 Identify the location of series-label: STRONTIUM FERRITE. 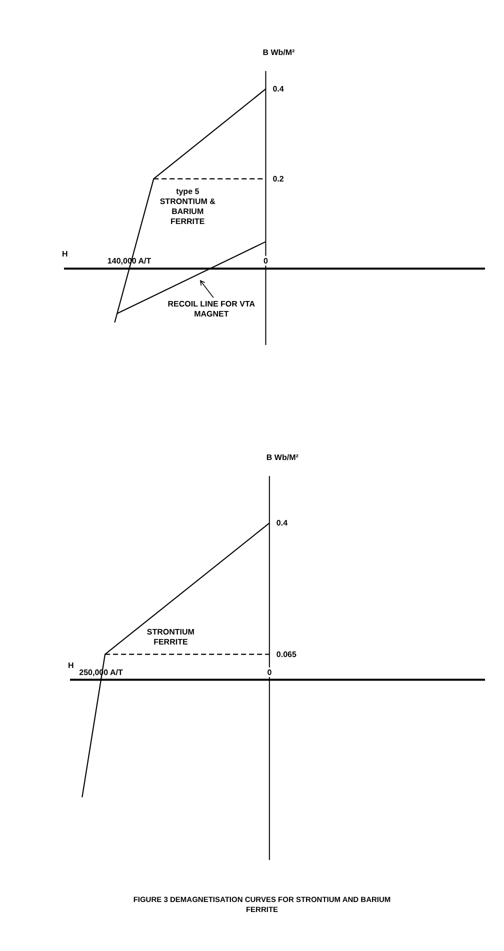
(170, 636).